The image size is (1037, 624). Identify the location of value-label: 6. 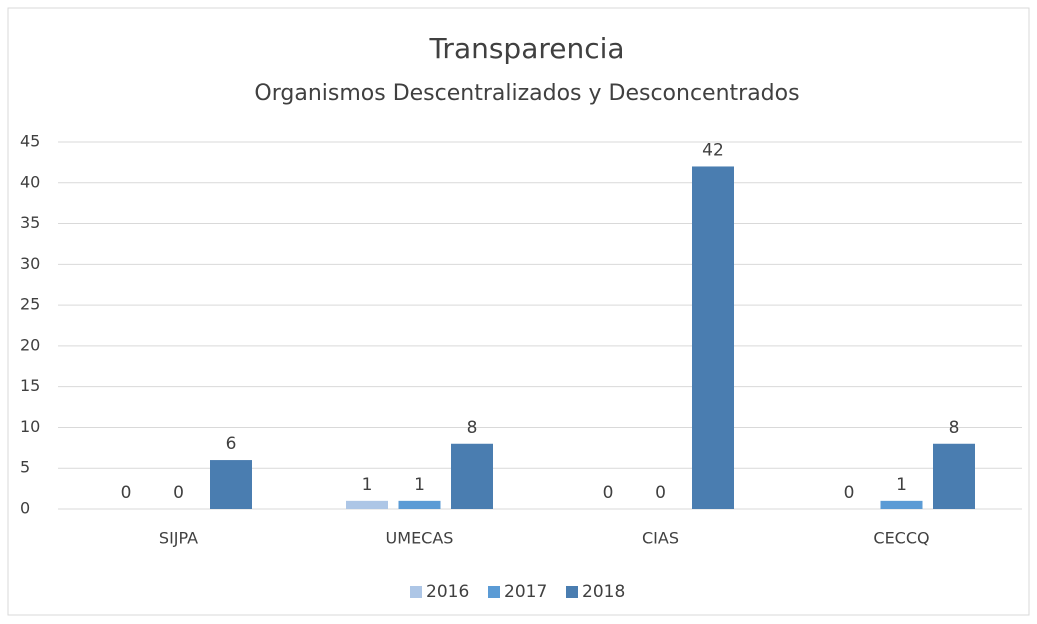
(231, 444).